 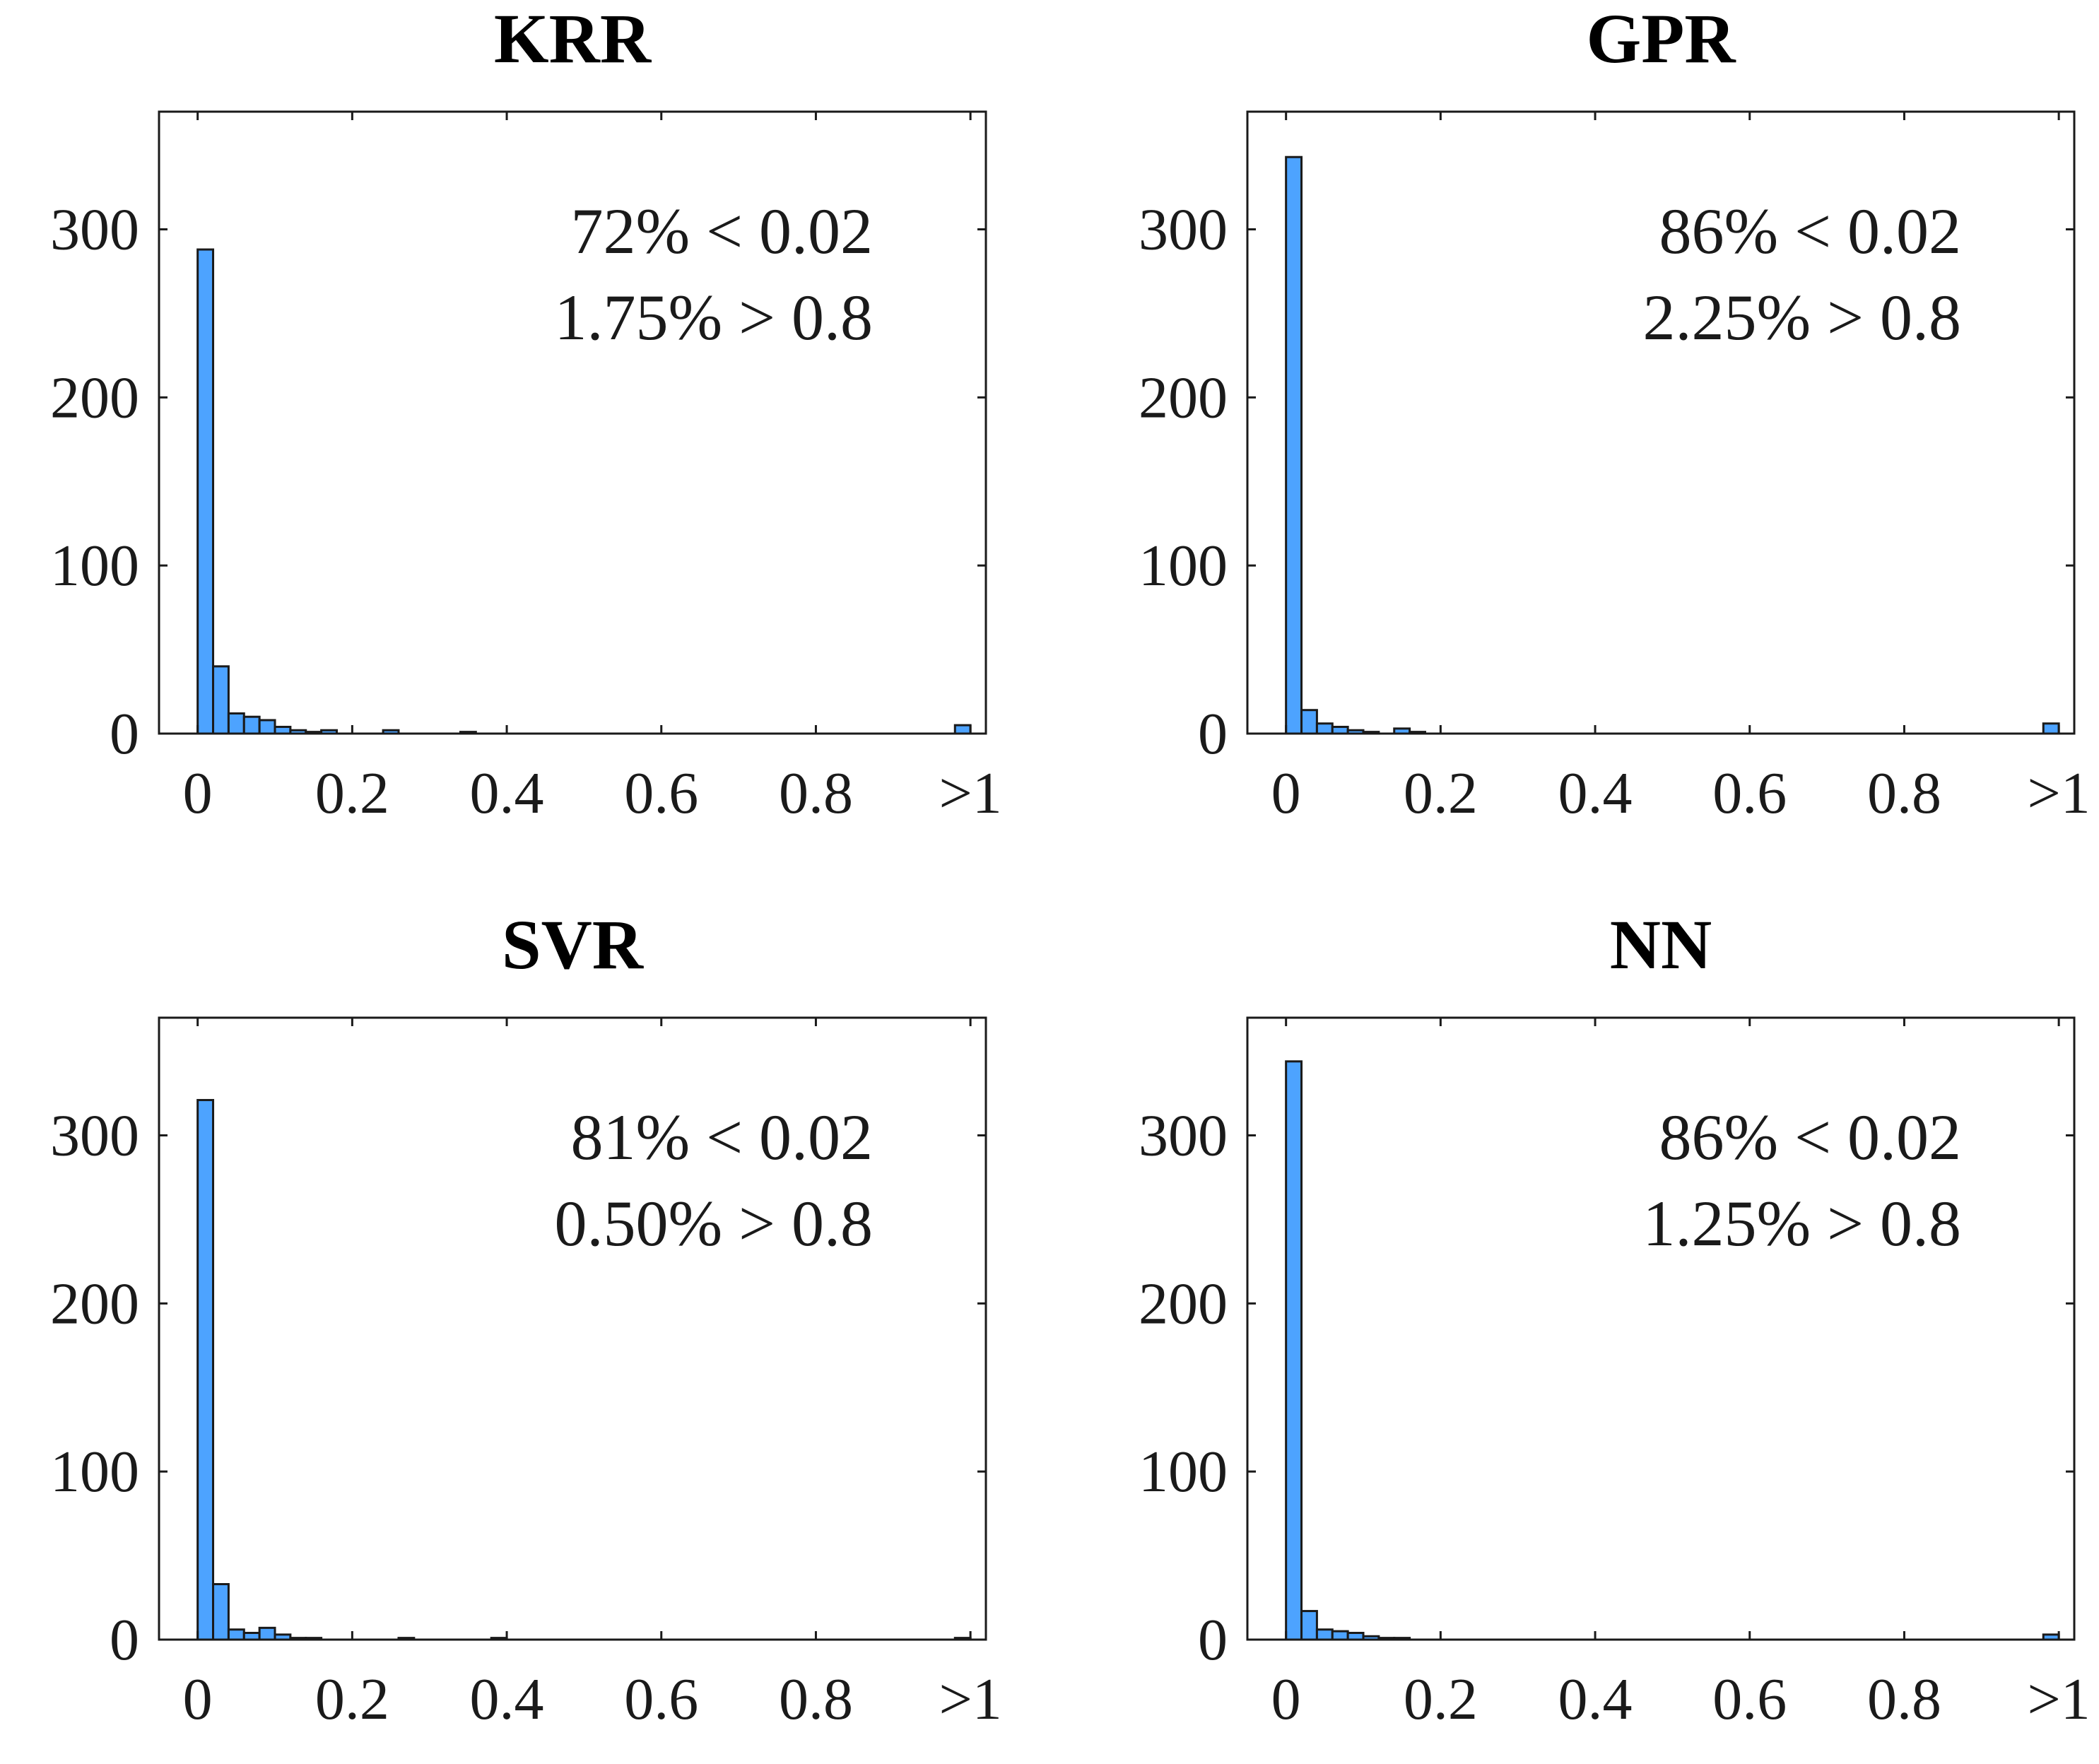 I want to click on annotation-line-2: 2.25% > 0.8, so click(x=1801, y=317).